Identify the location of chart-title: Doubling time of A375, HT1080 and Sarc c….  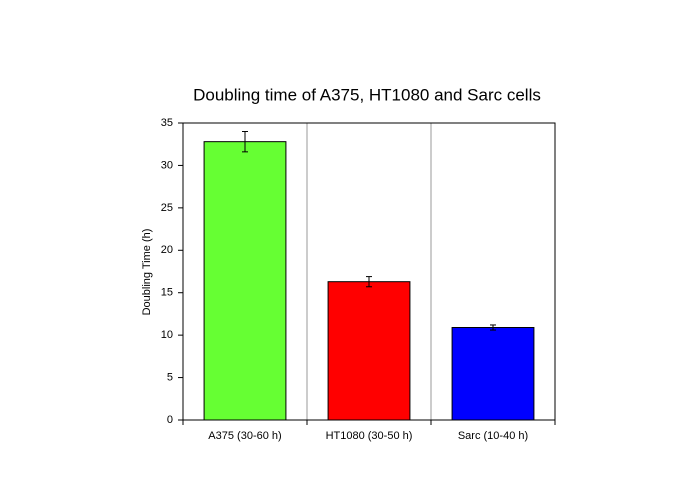
(367, 94).